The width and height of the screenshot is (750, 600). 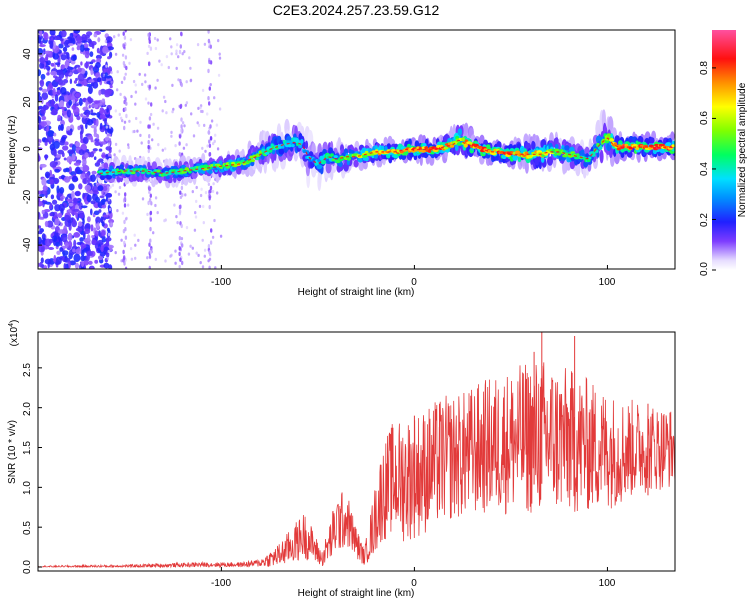 What do you see at coordinates (32, 150) in the screenshot?
I see `spectrogram-y-ticks: 40 20 0 -20 -40` at bounding box center [32, 150].